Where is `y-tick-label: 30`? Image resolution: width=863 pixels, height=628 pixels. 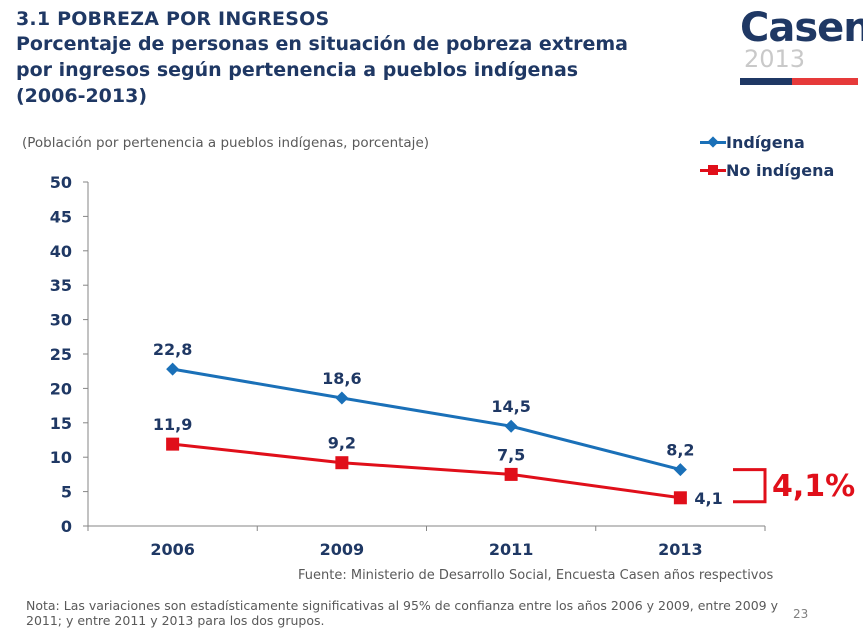 y-tick-label: 30 is located at coordinates (61, 320).